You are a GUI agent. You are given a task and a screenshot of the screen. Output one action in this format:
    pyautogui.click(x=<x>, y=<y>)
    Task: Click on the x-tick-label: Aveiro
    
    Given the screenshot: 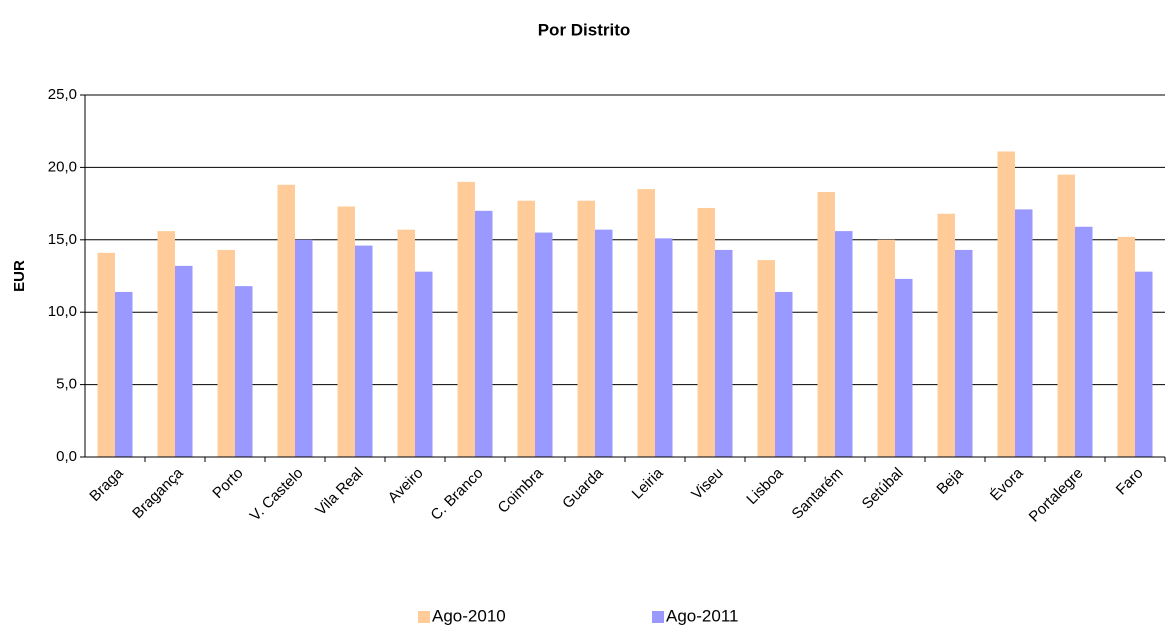 What is the action you would take?
    pyautogui.click(x=406, y=486)
    